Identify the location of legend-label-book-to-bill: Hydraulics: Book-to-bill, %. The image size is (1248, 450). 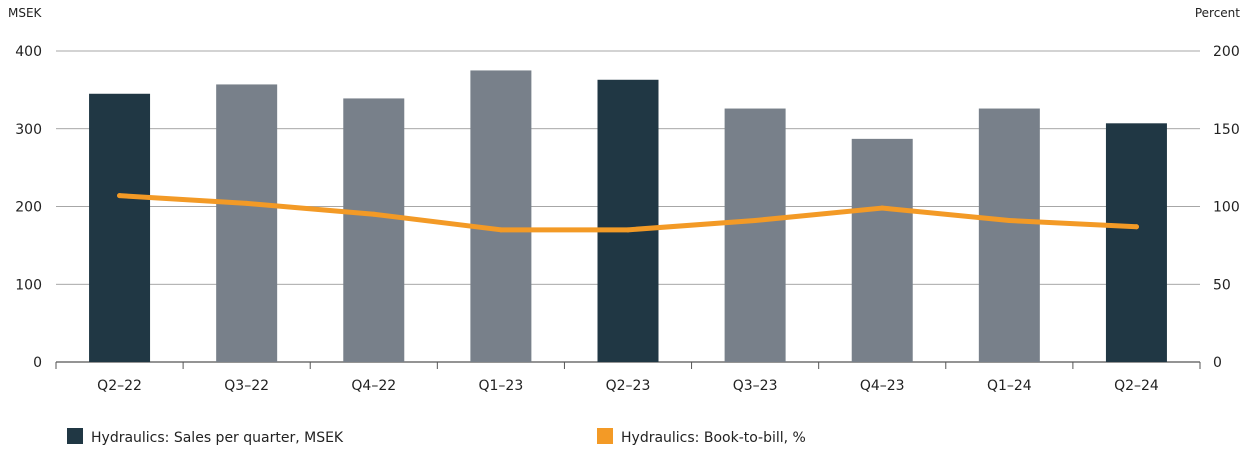
(713, 438).